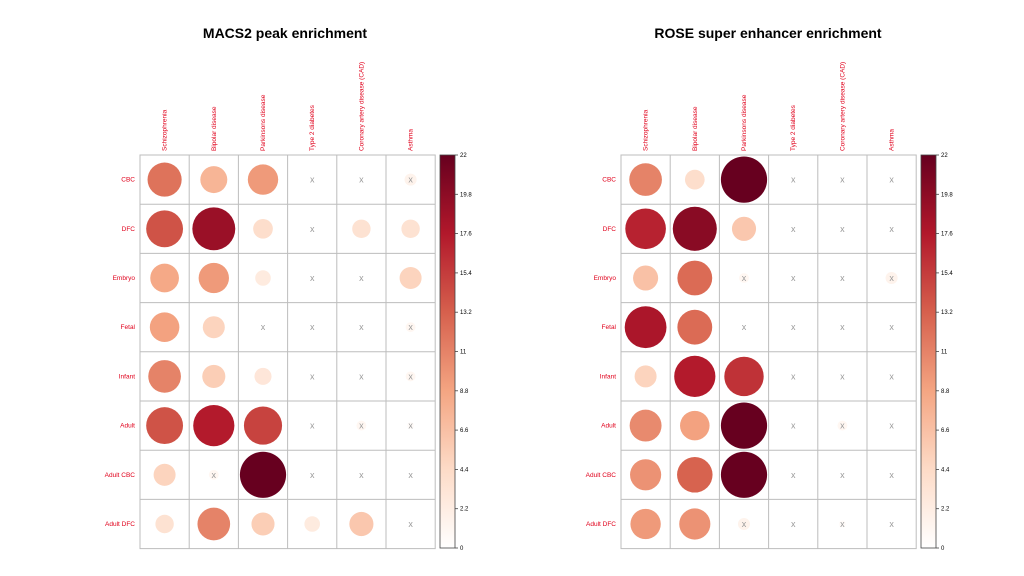 This screenshot has height=576, width=1024. What do you see at coordinates (842, 106) in the screenshot?
I see `column-label: Coronary artery disease (CAD)` at bounding box center [842, 106].